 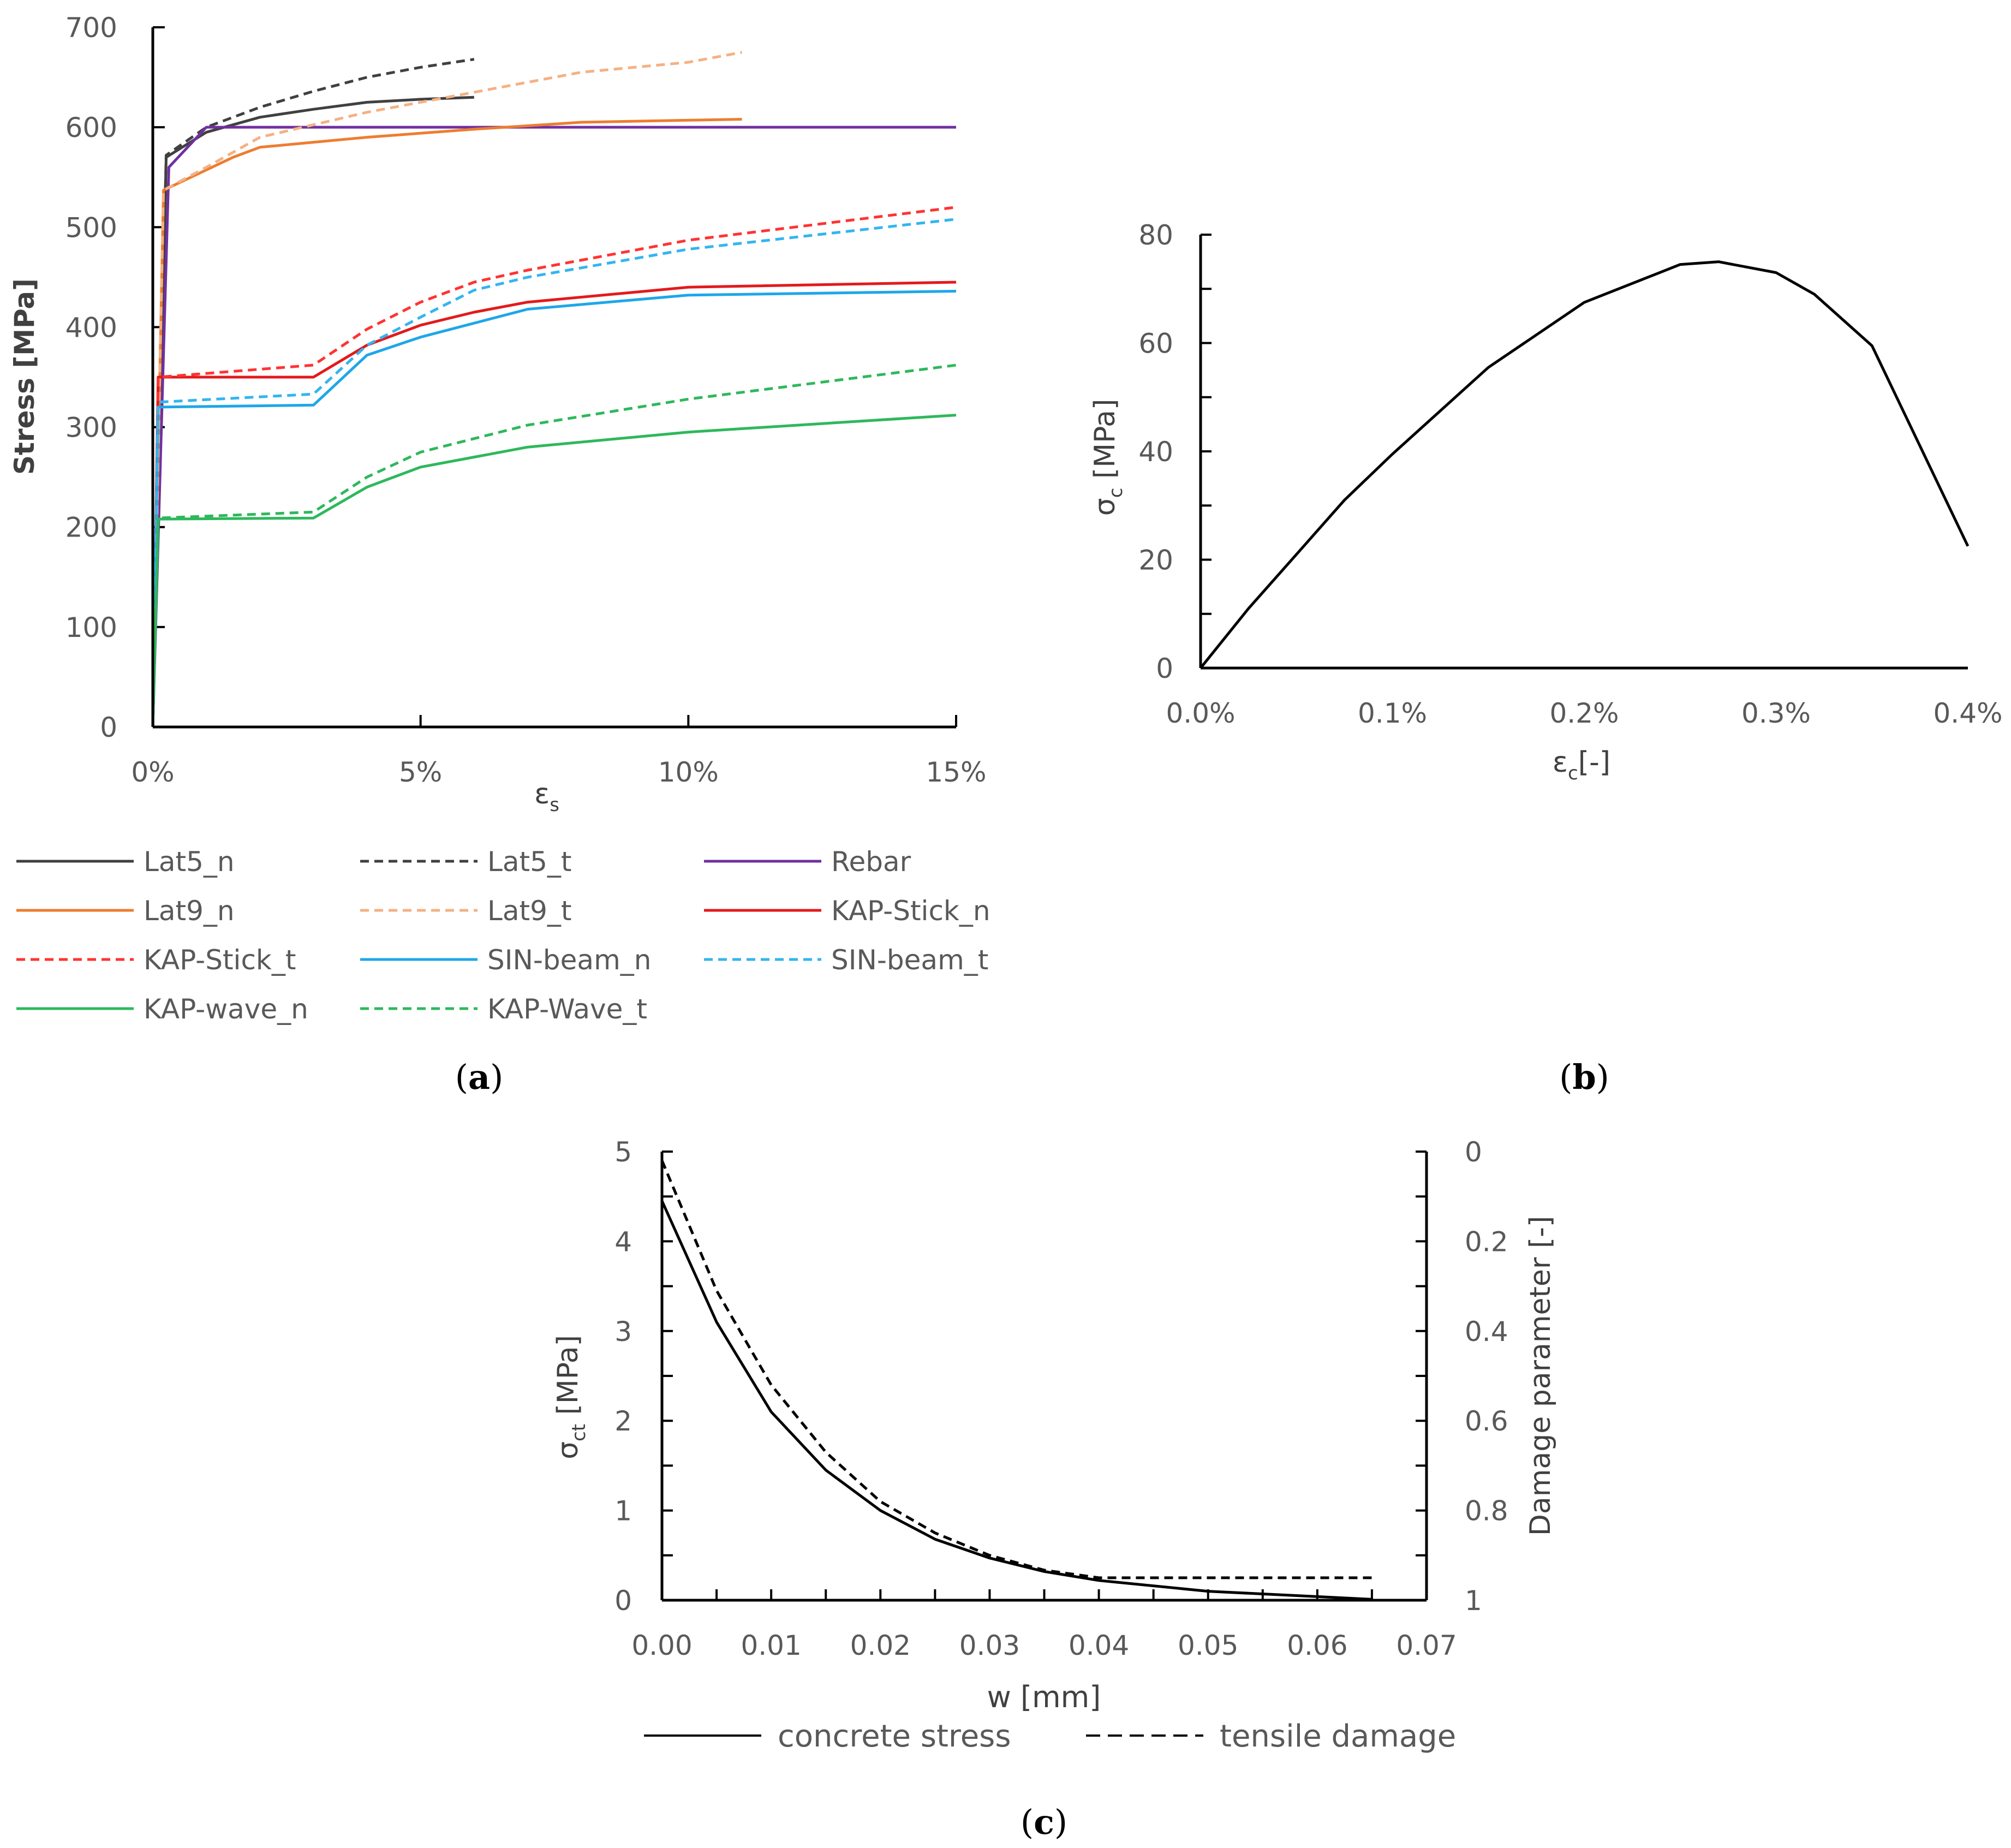 What do you see at coordinates (1473, 1601) in the screenshot?
I see `chart-c-y2tick-label: 1` at bounding box center [1473, 1601].